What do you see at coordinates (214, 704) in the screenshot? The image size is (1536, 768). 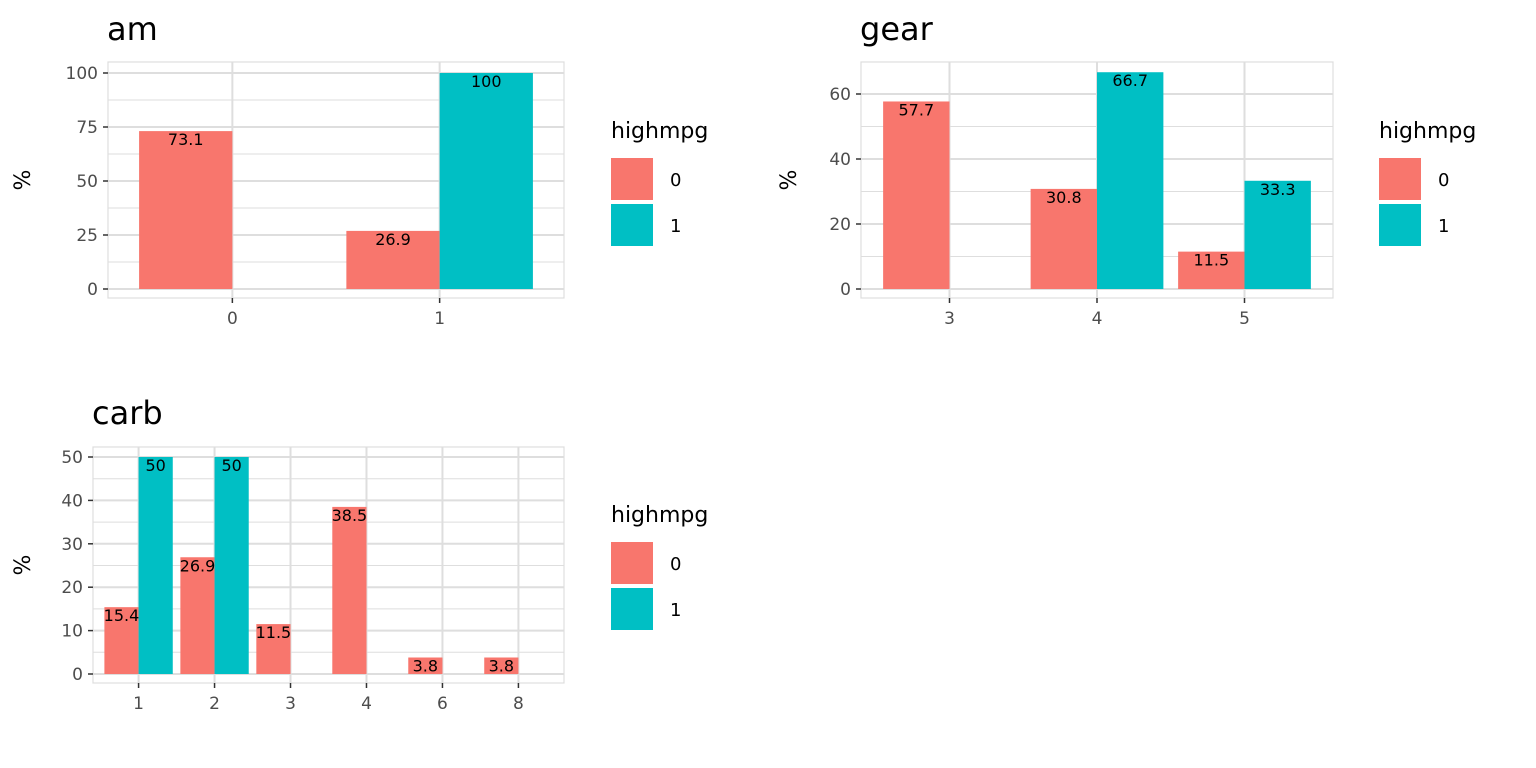 I see `x-tick-label: 2` at bounding box center [214, 704].